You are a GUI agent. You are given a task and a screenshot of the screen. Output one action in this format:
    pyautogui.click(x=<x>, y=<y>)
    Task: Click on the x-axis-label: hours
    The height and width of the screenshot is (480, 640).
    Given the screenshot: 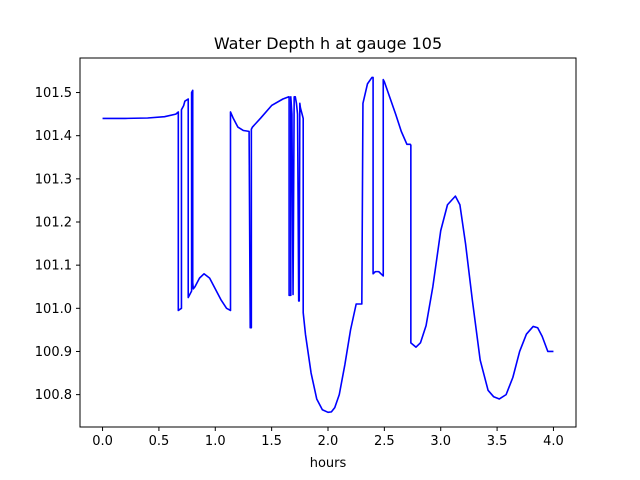 What is the action you would take?
    pyautogui.click(x=328, y=463)
    